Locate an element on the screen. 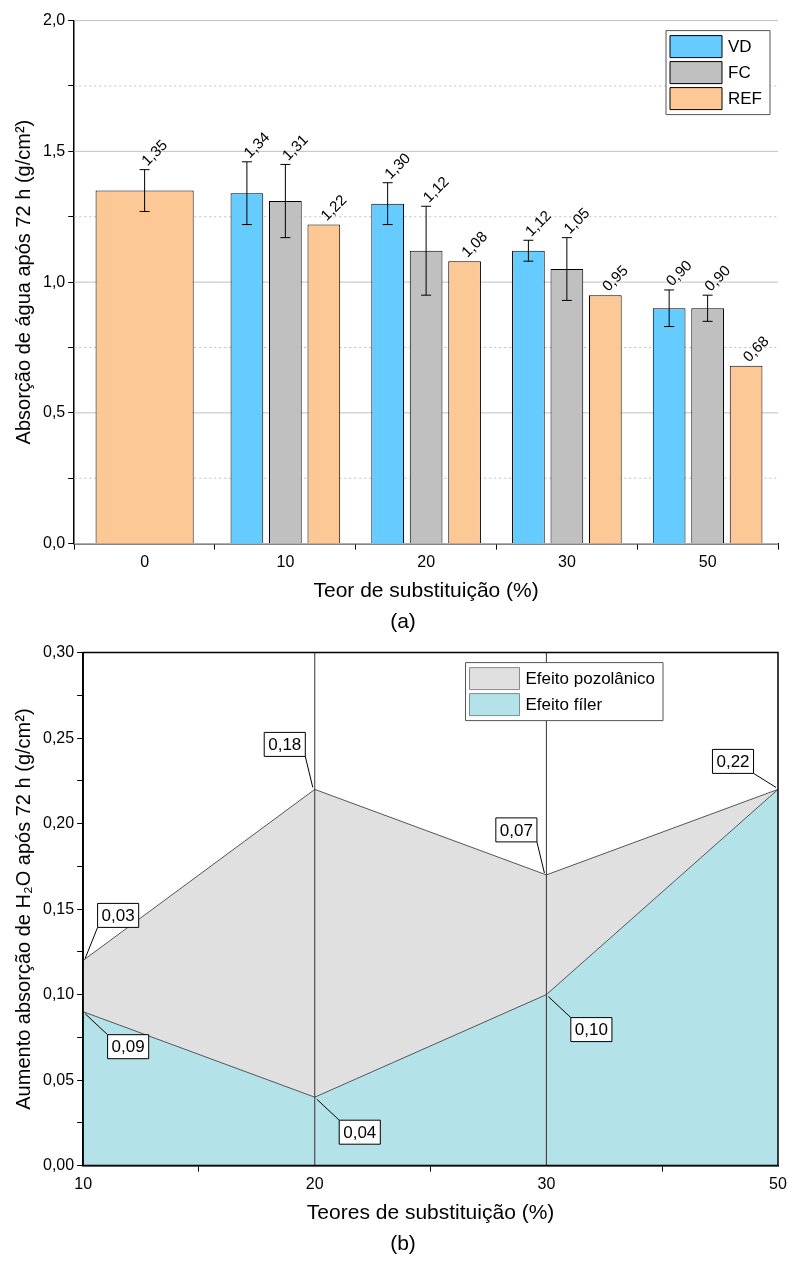  text: (b) is located at coordinates (403, 1243).